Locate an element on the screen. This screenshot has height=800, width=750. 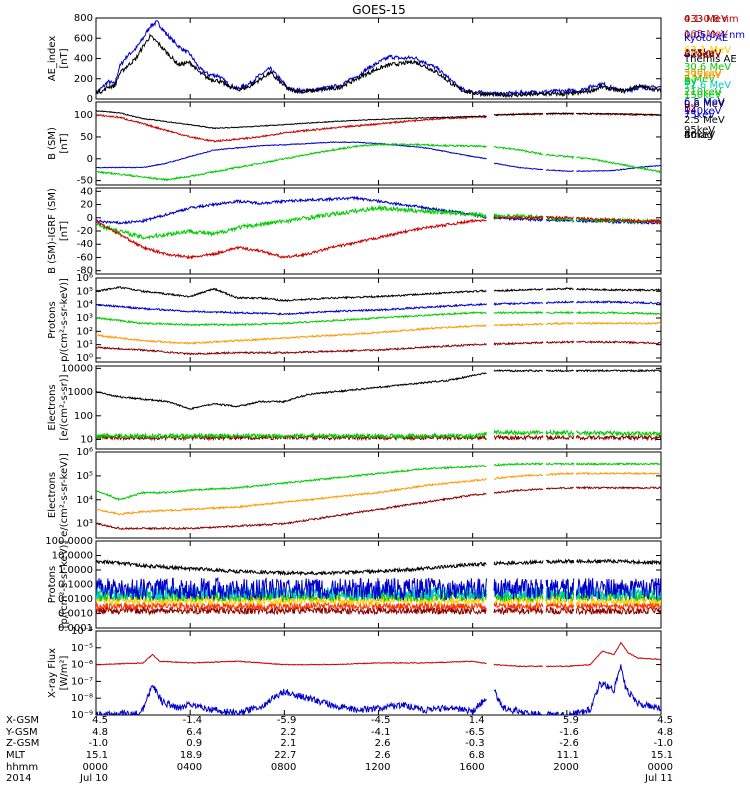
y-tick-label: 10¹ is located at coordinates (84, 345).